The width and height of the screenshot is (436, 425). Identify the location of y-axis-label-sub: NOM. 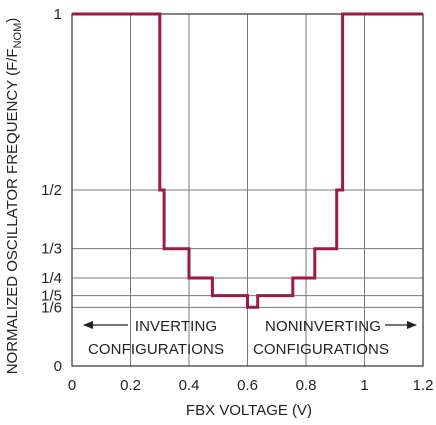
(18, 36).